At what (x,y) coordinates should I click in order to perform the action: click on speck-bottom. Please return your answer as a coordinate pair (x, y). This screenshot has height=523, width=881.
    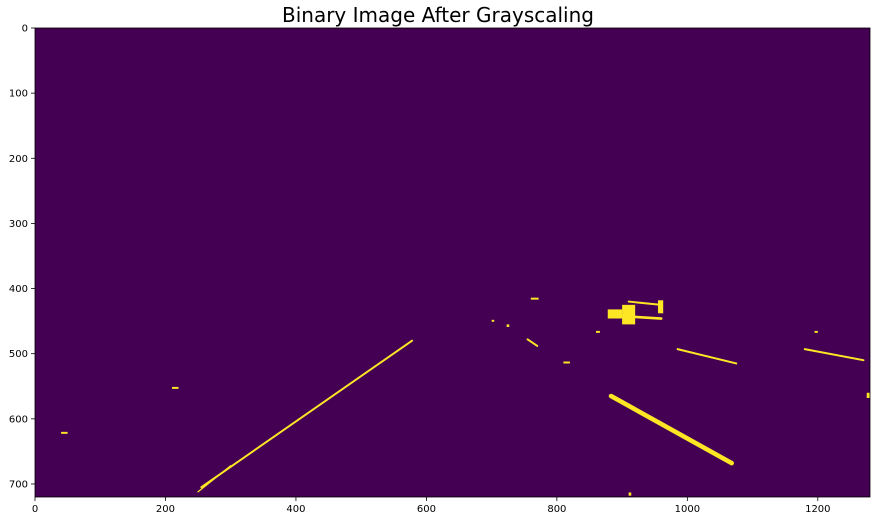
    Looking at the image, I should click on (630, 494).